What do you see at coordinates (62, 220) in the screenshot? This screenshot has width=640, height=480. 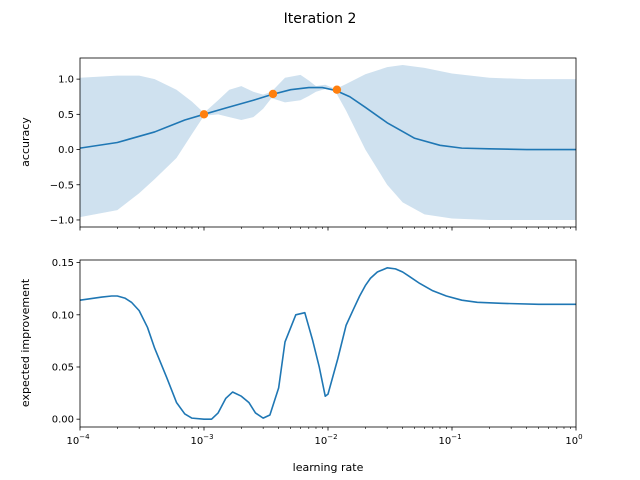 I see `y-tick-label: −1.0` at bounding box center [62, 220].